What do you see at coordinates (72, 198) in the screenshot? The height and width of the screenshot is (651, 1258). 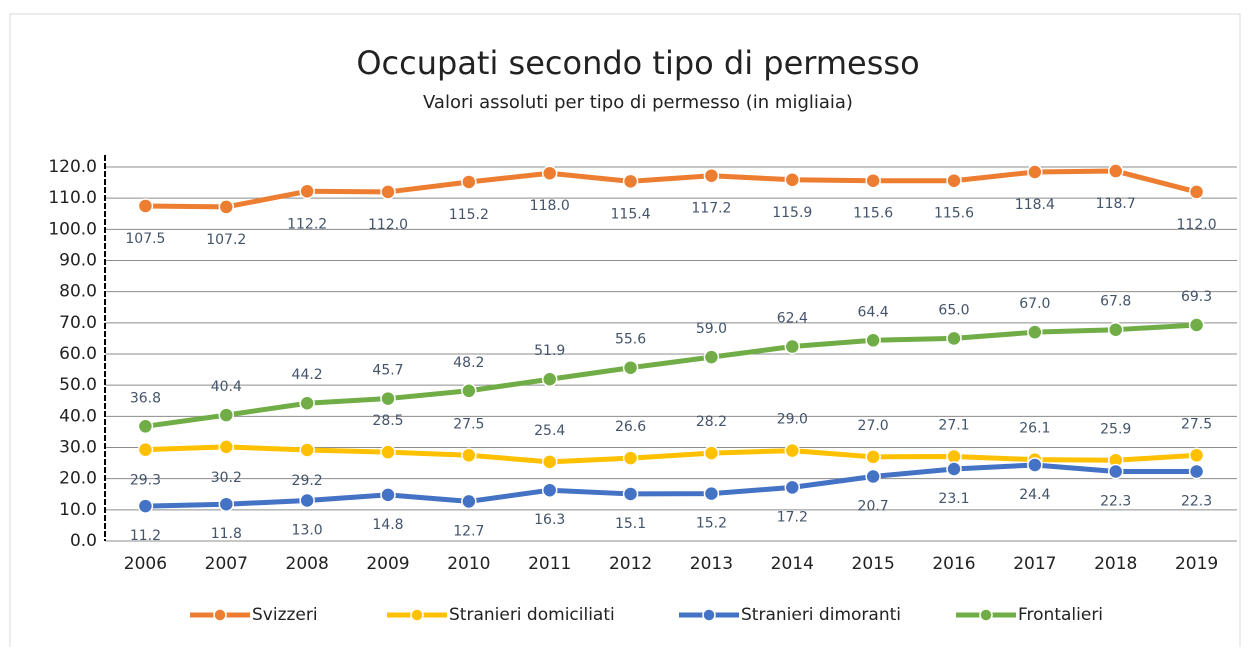 I see `y-tick-label: 110.0` at bounding box center [72, 198].